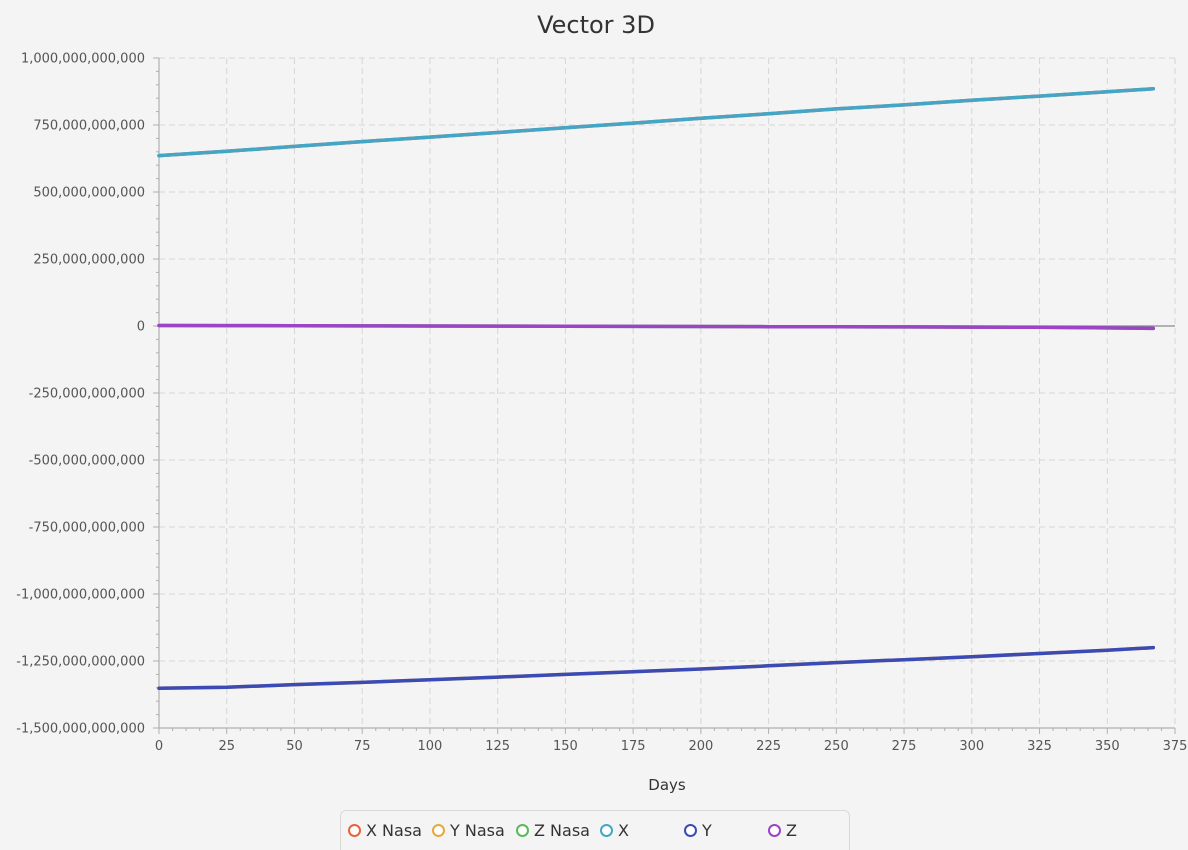 Image resolution: width=1188 pixels, height=850 pixels. I want to click on y-tick-label: -1,250,000,000,000, so click(80, 662).